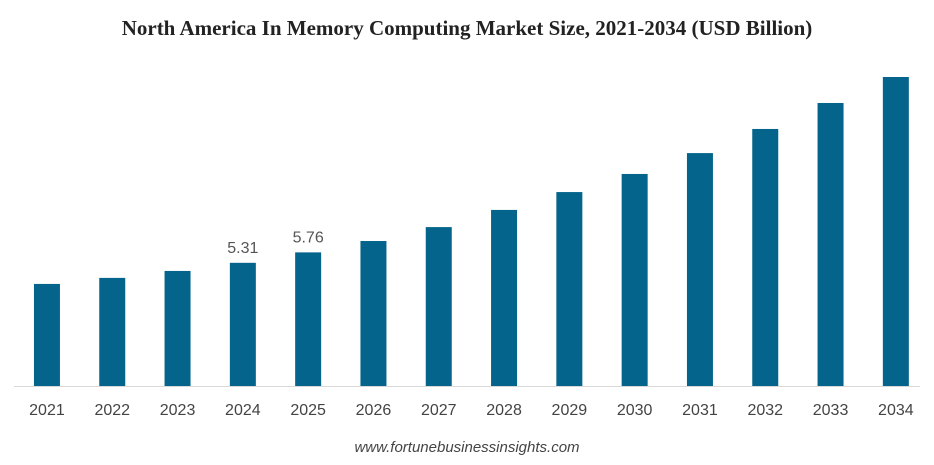 Image resolution: width=934 pixels, height=465 pixels. I want to click on x-tick-label: 2034, so click(896, 410).